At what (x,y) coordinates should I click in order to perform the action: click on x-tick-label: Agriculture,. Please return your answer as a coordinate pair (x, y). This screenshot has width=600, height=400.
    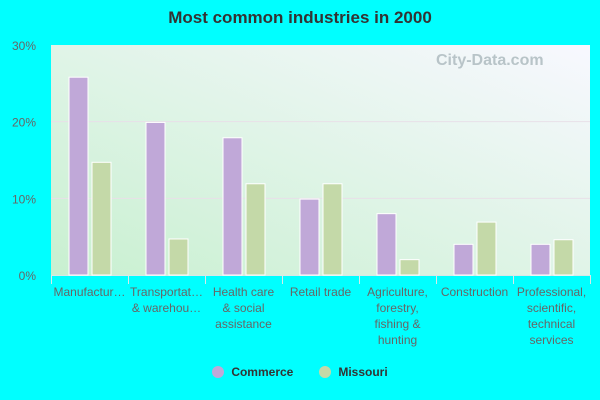
    Looking at the image, I should click on (397, 292).